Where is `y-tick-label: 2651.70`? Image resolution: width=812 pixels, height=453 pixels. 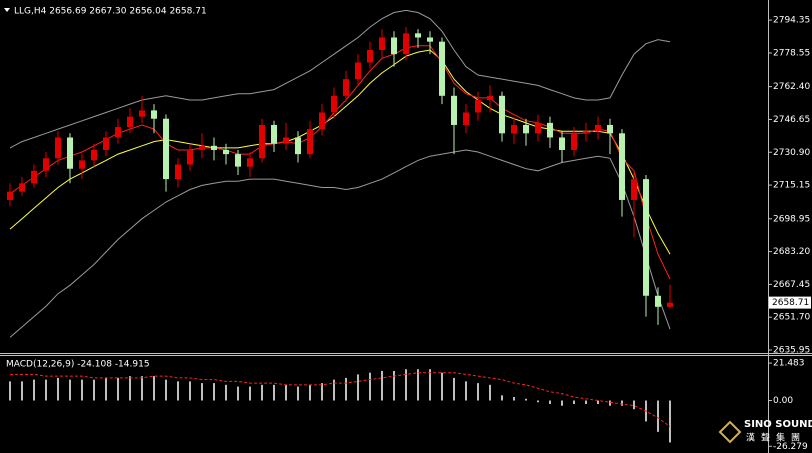 y-tick-label: 2651.70 is located at coordinates (791, 318).